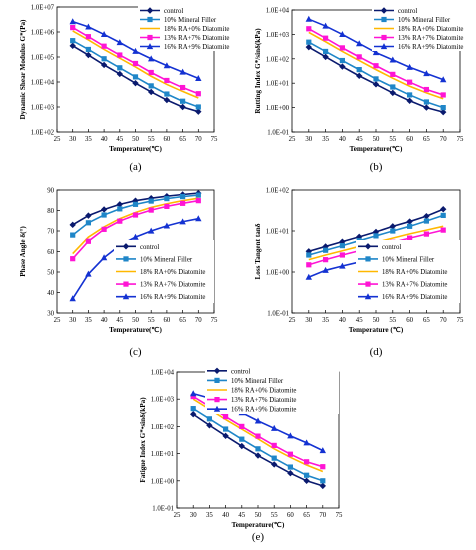  I want to click on y-tick-label: 1.0E+06, so click(43, 33).